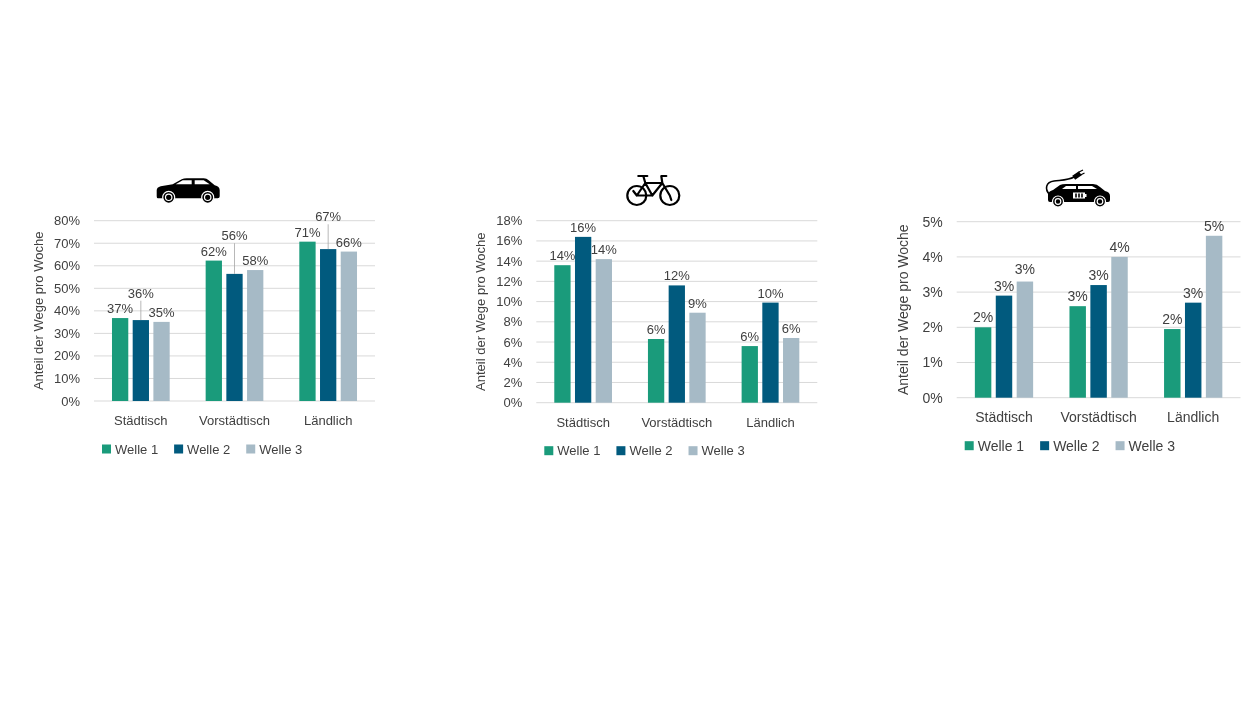  I want to click on y-tick-label: 14%, so click(509, 261).